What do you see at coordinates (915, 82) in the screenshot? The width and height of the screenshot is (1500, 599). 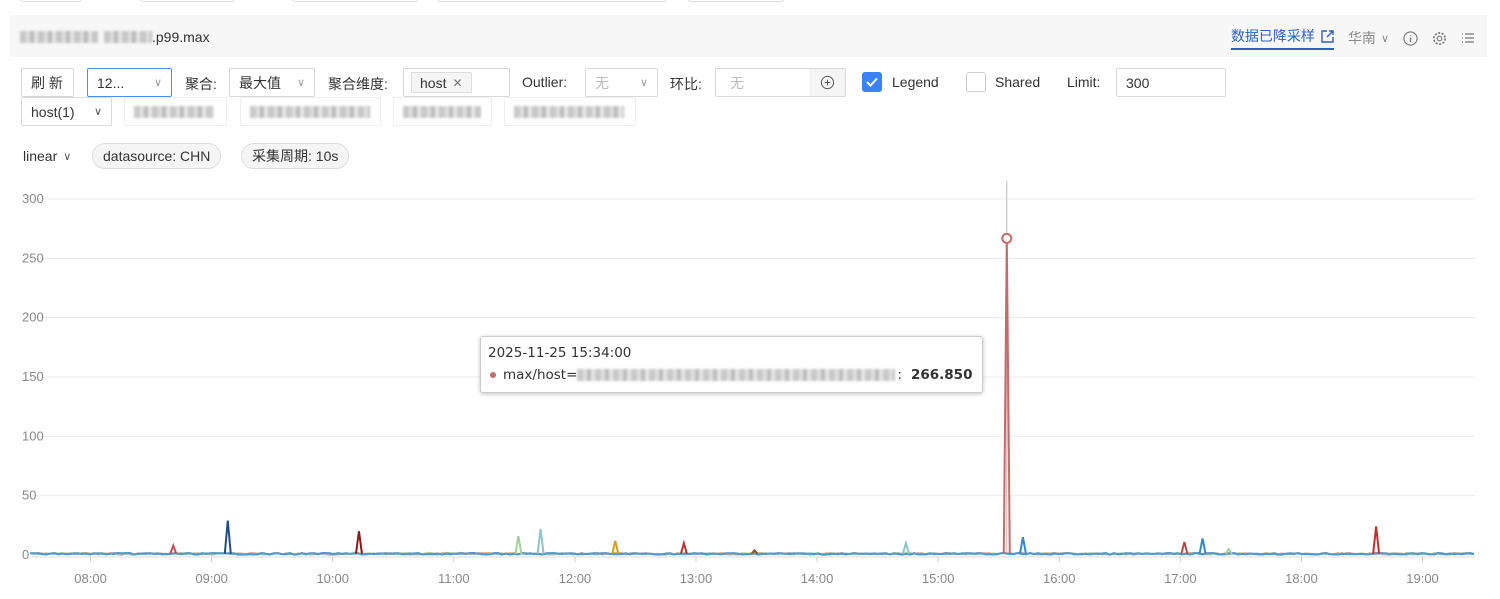 I see `legend-label: Legend` at bounding box center [915, 82].